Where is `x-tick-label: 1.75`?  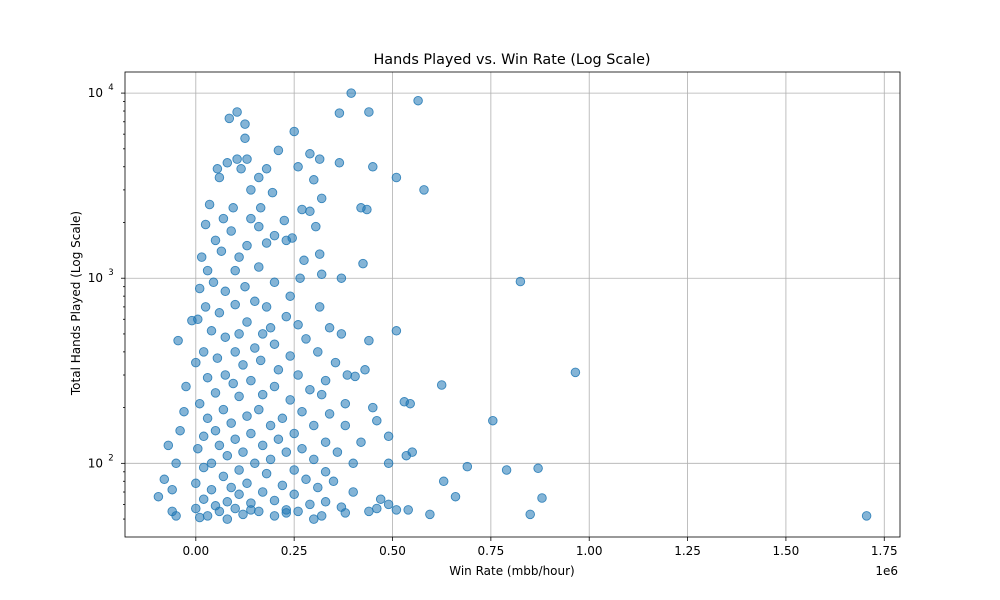 x-tick-label: 1.75 is located at coordinates (884, 551).